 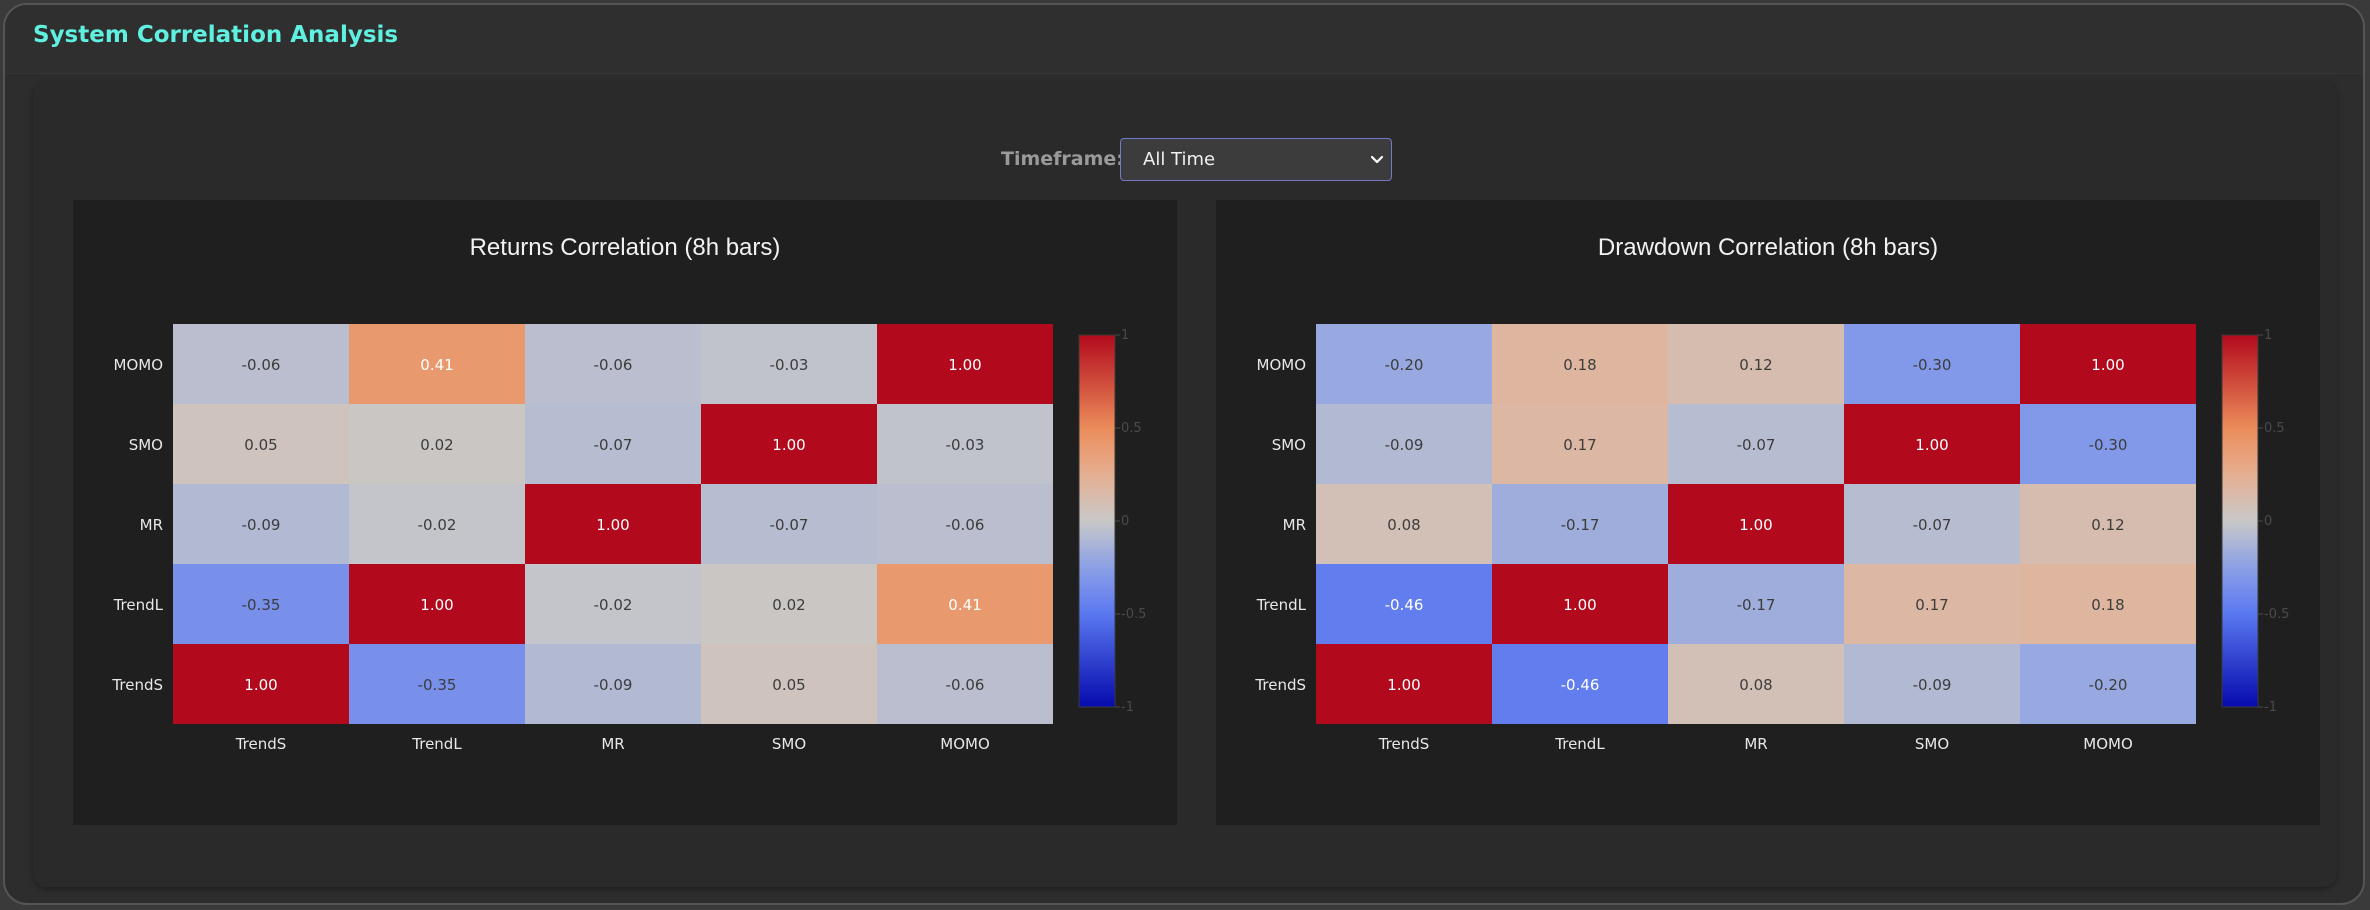 I want to click on page-title: System Correlation Analysis, so click(x=216, y=35).